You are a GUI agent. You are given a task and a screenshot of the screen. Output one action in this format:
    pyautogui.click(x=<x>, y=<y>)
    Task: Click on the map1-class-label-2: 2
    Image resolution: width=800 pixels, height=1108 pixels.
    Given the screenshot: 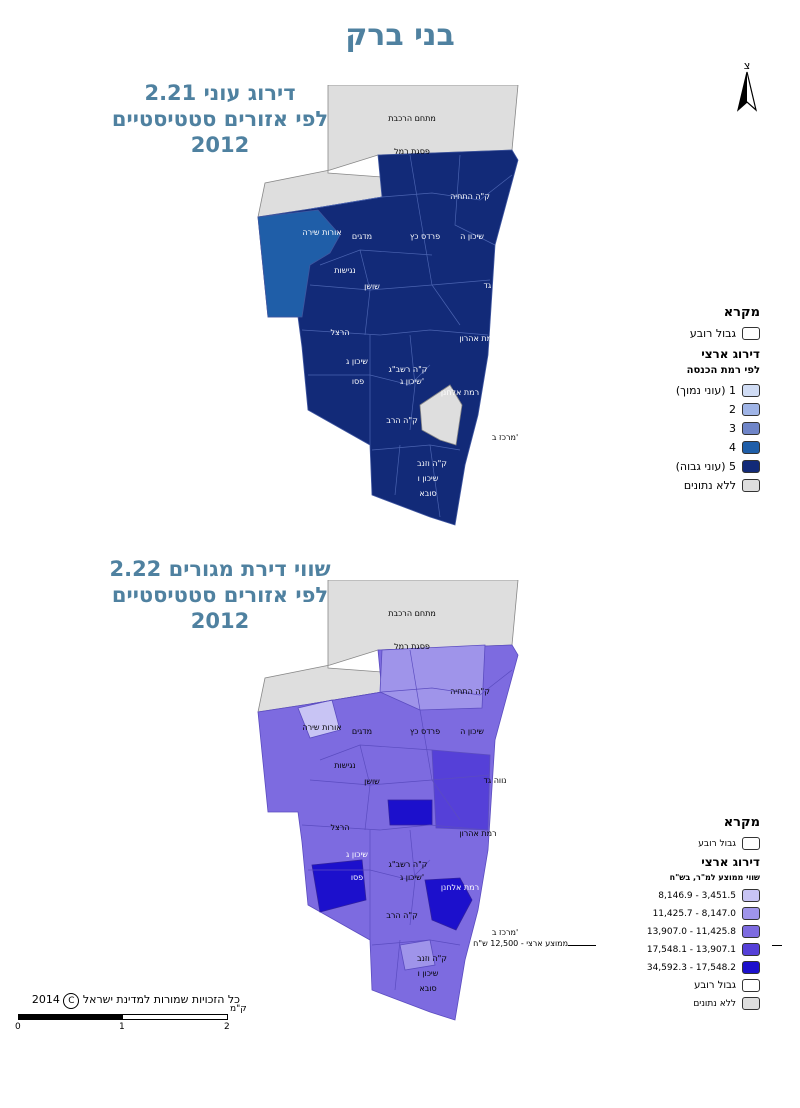 What is the action you would take?
    pyautogui.click(x=732, y=409)
    